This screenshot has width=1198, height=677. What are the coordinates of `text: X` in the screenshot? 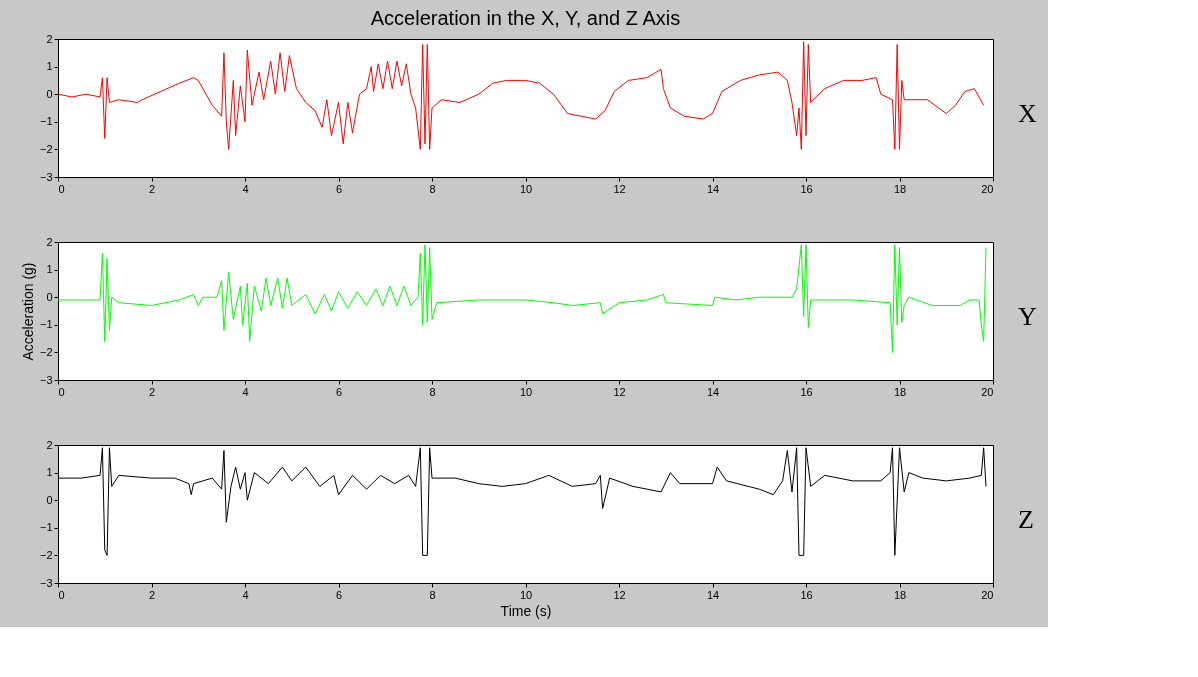 It's located at (1027, 113).